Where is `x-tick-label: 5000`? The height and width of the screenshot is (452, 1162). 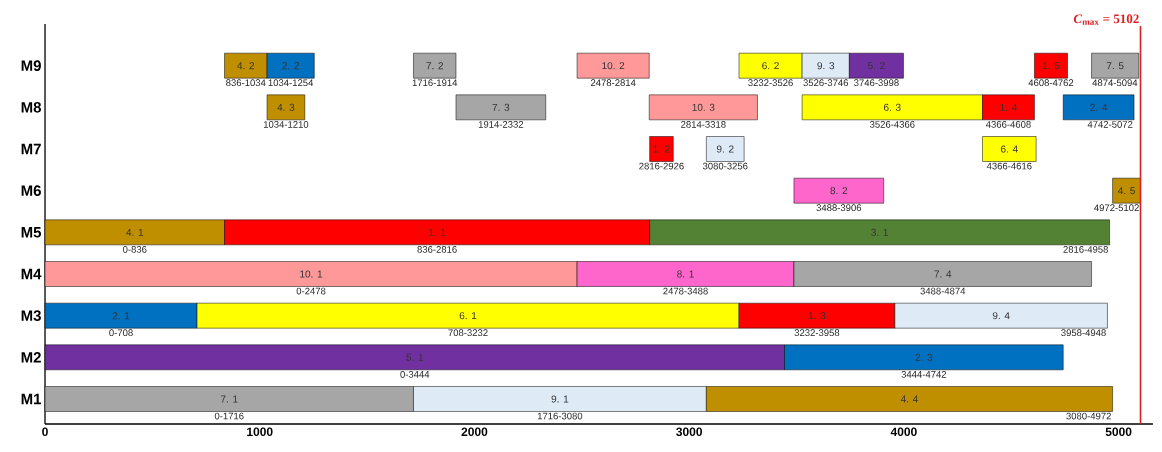
x-tick-label: 5000 is located at coordinates (1118, 432).